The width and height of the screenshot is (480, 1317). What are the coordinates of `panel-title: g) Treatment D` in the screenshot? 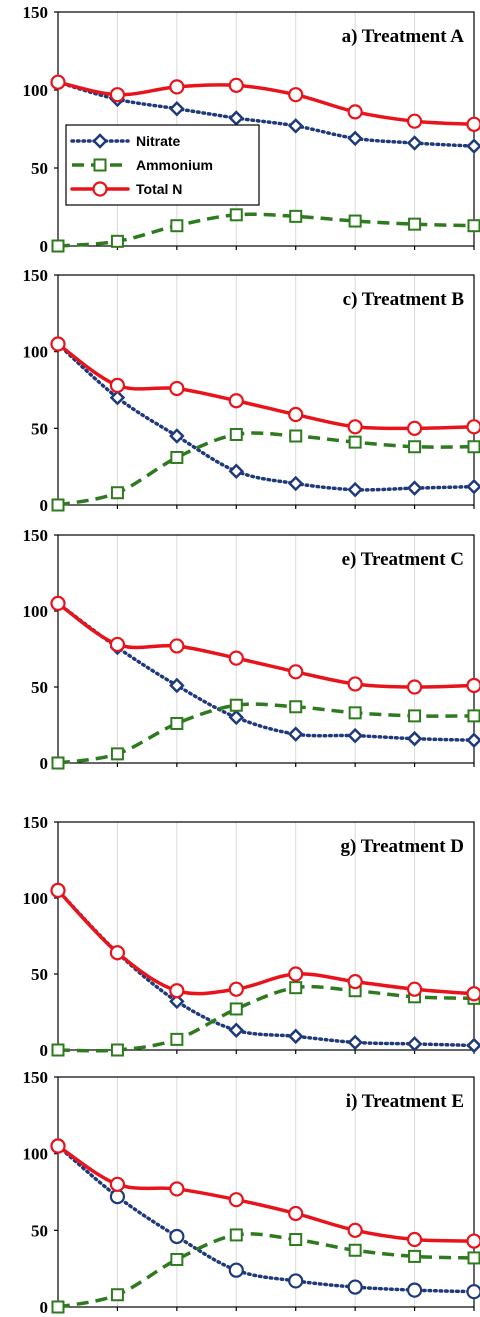 It's located at (402, 846).